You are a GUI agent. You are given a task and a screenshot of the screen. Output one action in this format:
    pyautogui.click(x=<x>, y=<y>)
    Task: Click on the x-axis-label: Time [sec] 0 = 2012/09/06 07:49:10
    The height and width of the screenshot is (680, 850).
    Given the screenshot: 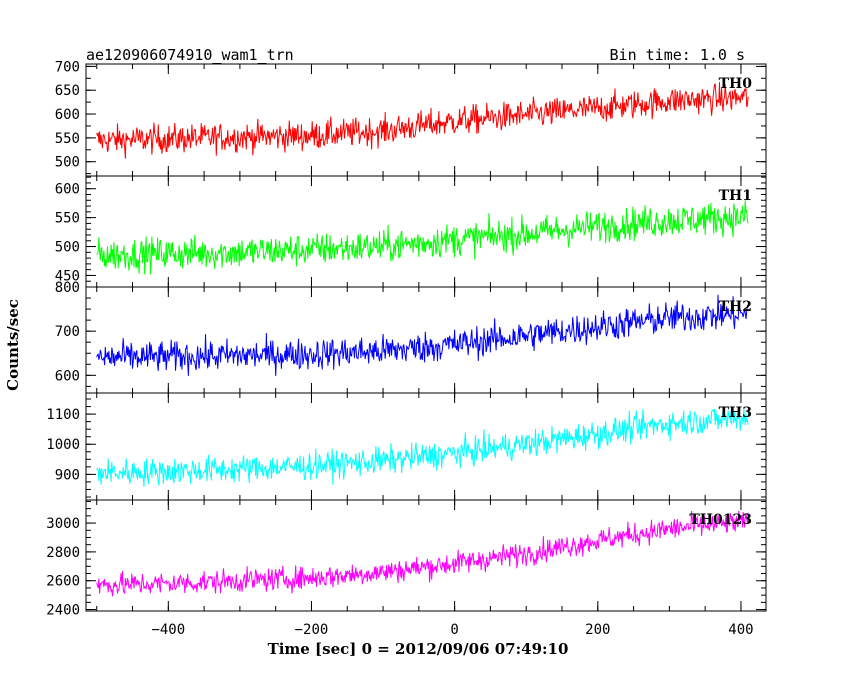 What is the action you would take?
    pyautogui.click(x=418, y=649)
    